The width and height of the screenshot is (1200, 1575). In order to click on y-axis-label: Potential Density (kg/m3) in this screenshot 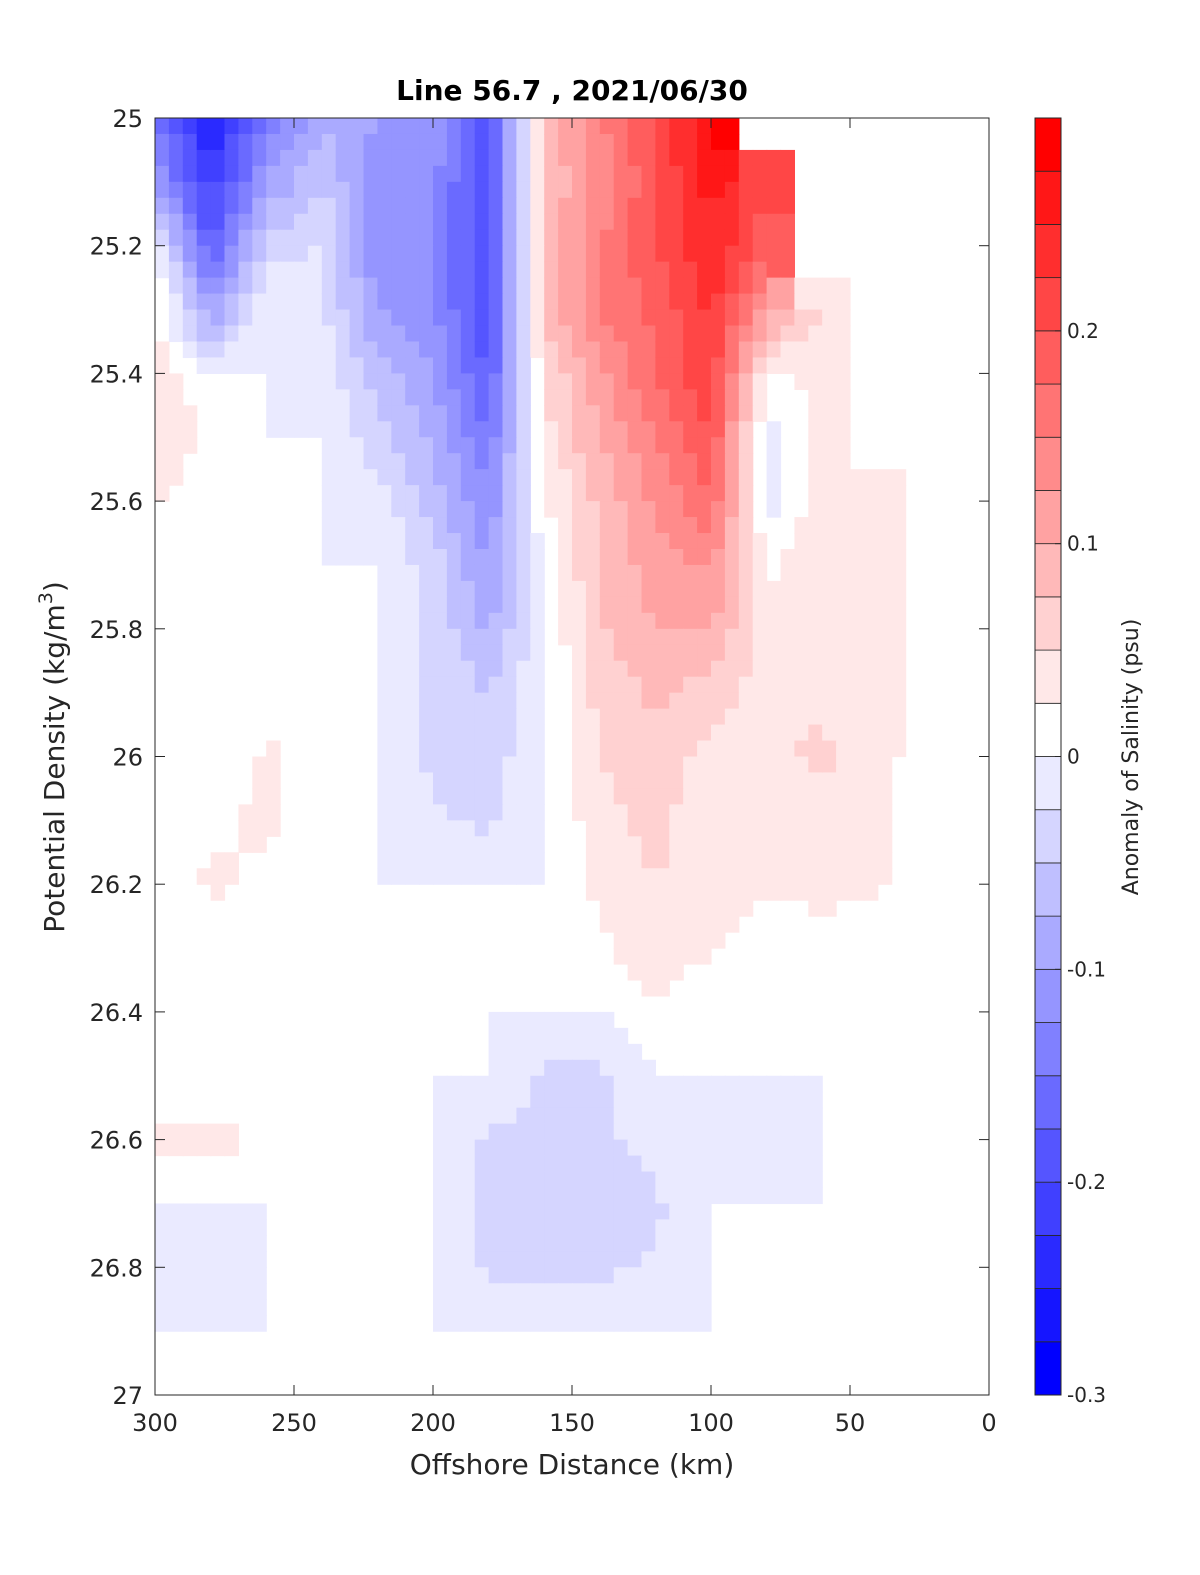, I will do `click(53, 757)`.